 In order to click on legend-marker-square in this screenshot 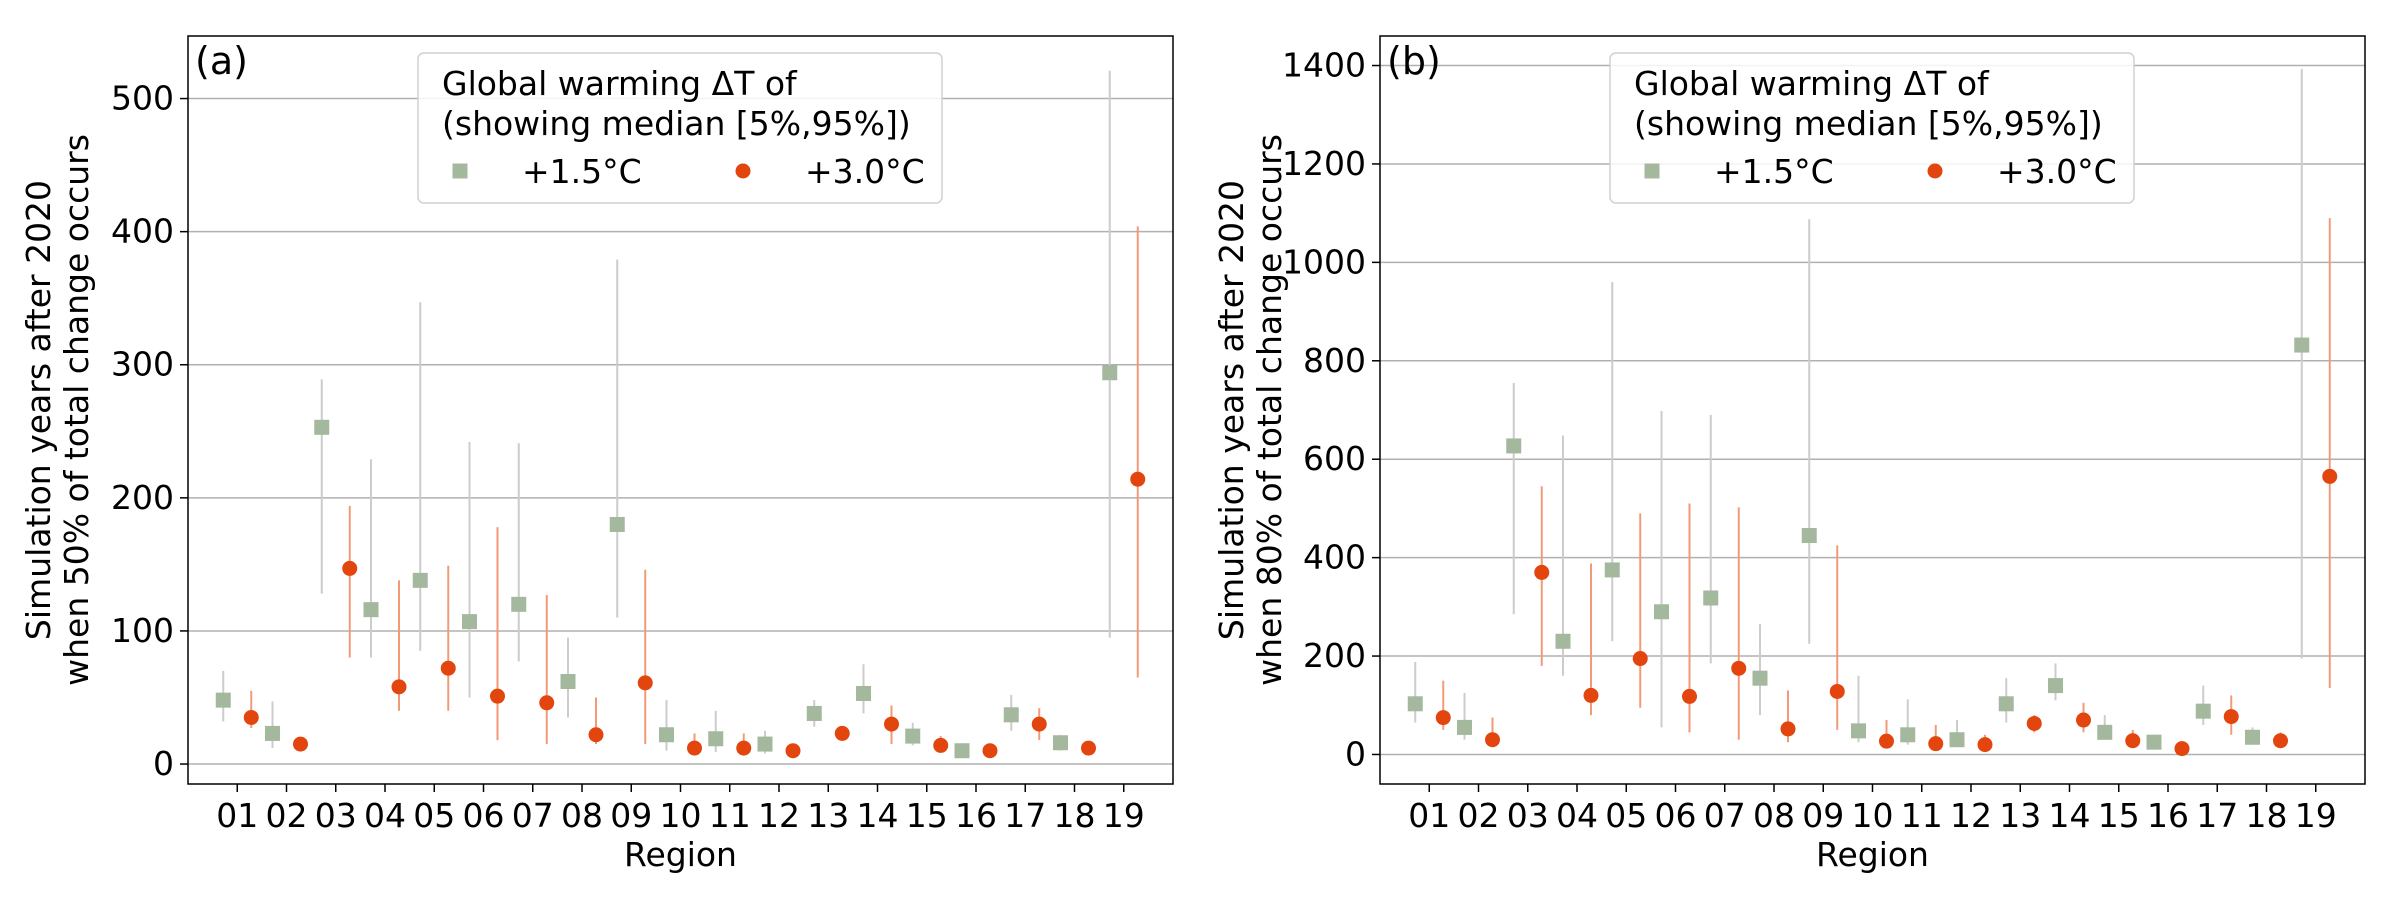, I will do `click(460, 171)`.